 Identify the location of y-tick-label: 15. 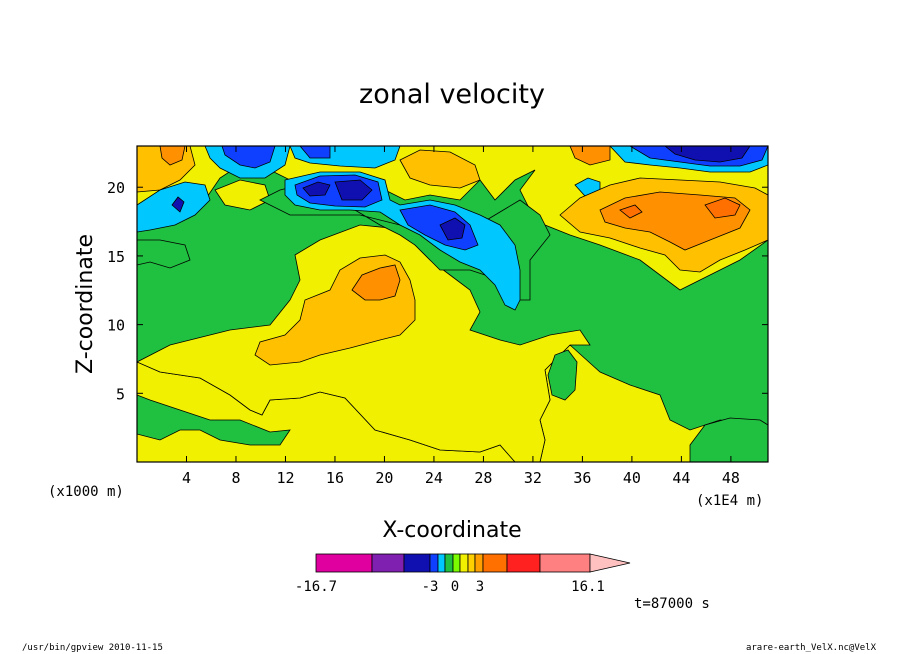
(116, 257).